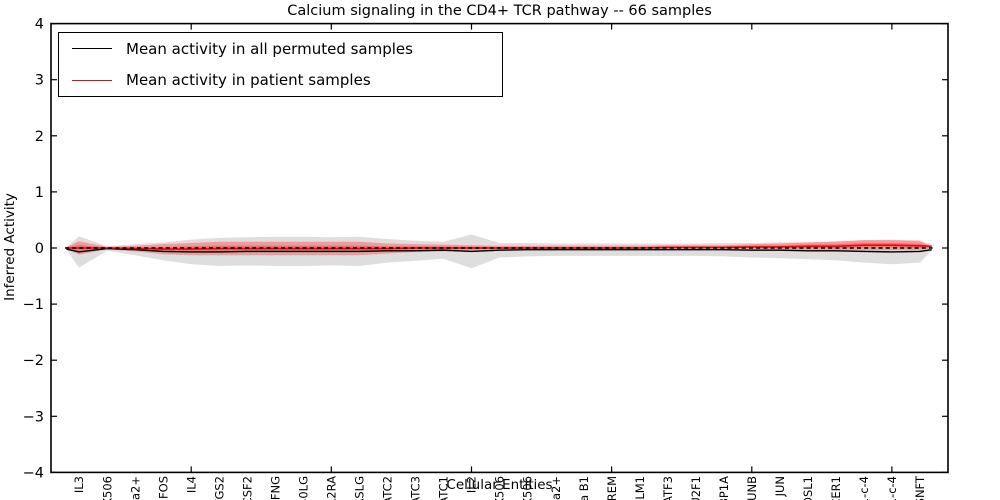 Image resolution: width=1000 pixels, height=500 pixels. I want to click on x-entity-label: JUNB, so click(752, 488).